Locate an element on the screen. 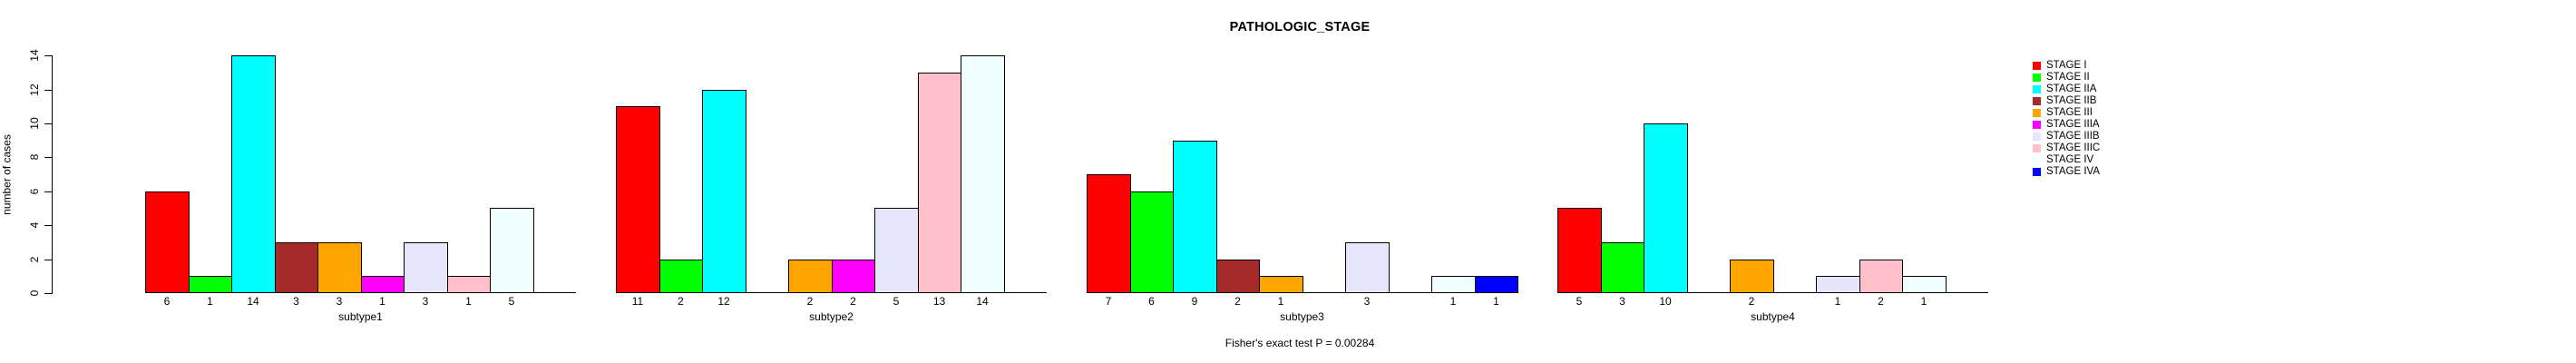 This screenshot has height=363, width=2576. legend-item: STAGE I is located at coordinates (2066, 66).